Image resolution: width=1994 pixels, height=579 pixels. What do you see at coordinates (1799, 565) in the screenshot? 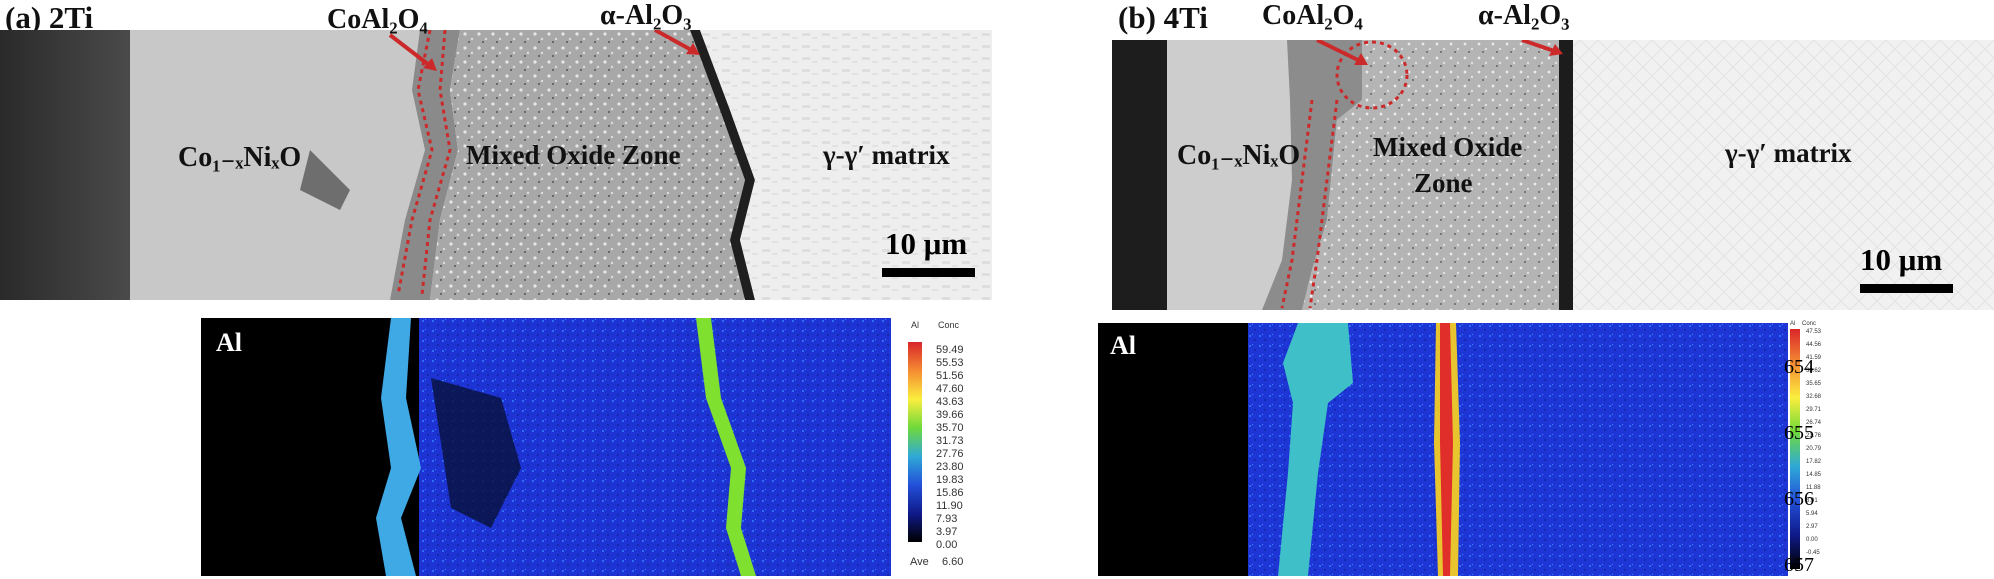
I see `legend-b-overlay-number: 657` at bounding box center [1799, 565].